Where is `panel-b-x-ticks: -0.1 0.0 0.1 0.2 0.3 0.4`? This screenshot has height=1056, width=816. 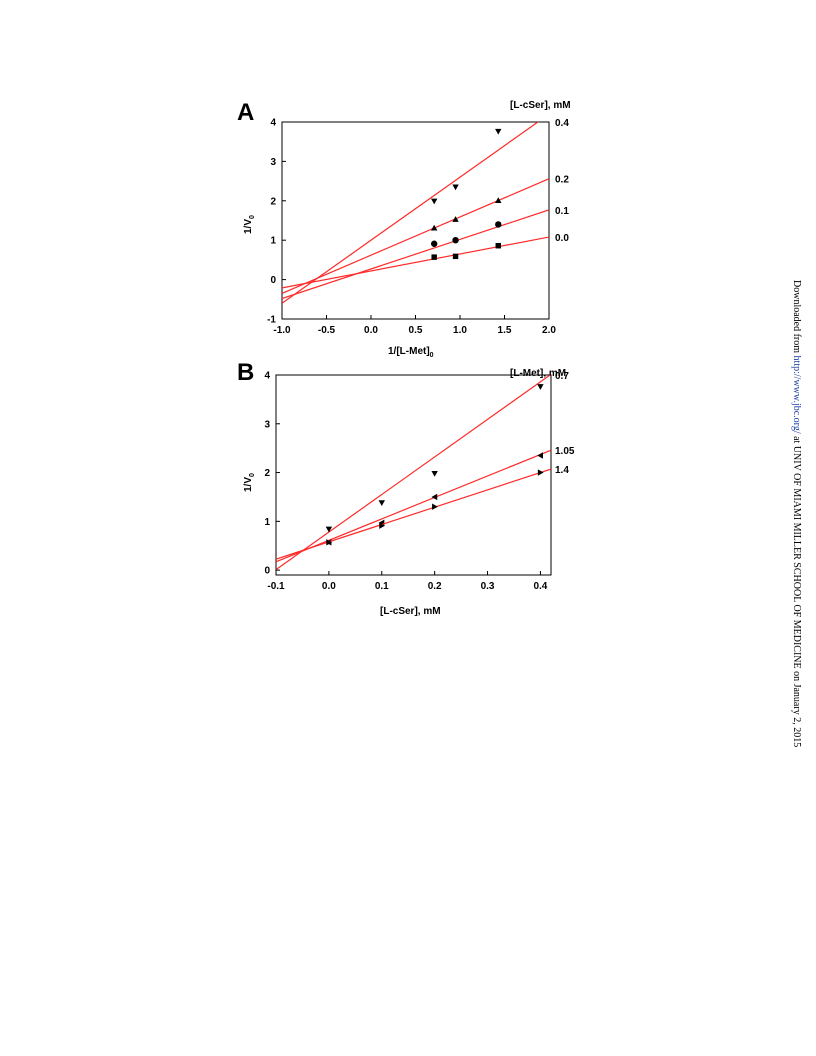
panel-b-x-ticks: -0.1 0.0 0.1 0.2 0.3 0.4 is located at coordinates (407, 581).